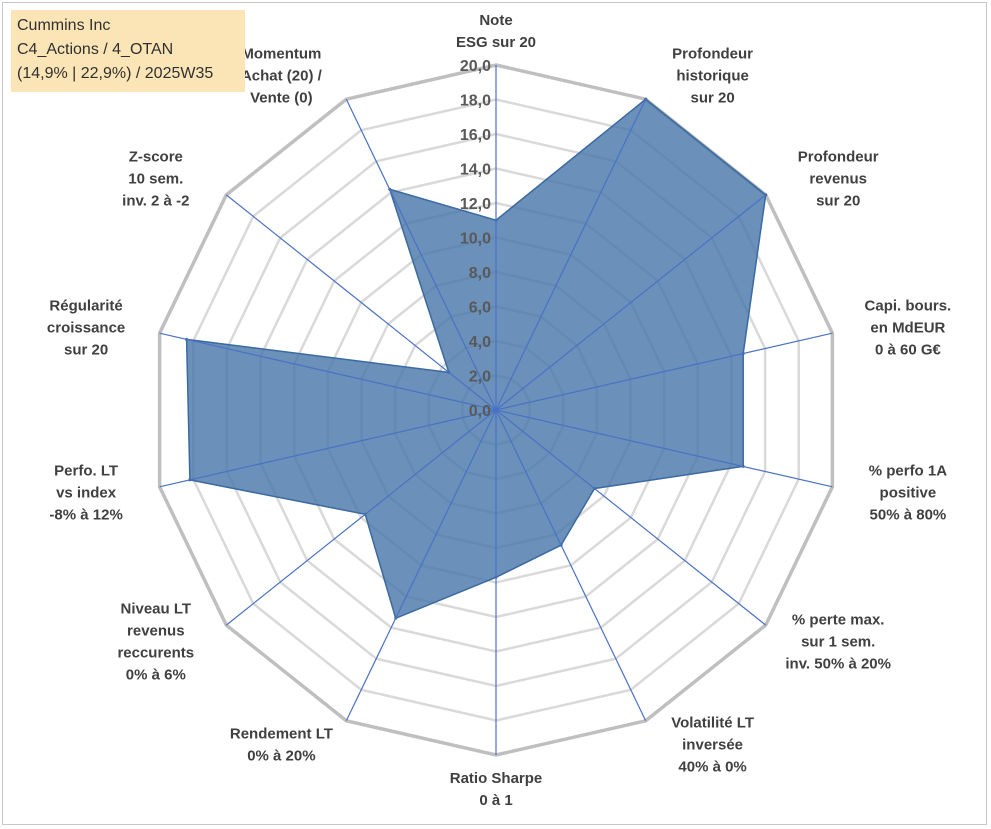 This screenshot has width=991, height=829. What do you see at coordinates (712, 722) in the screenshot?
I see `axis-label-6-line-0: Volatilité LT` at bounding box center [712, 722].